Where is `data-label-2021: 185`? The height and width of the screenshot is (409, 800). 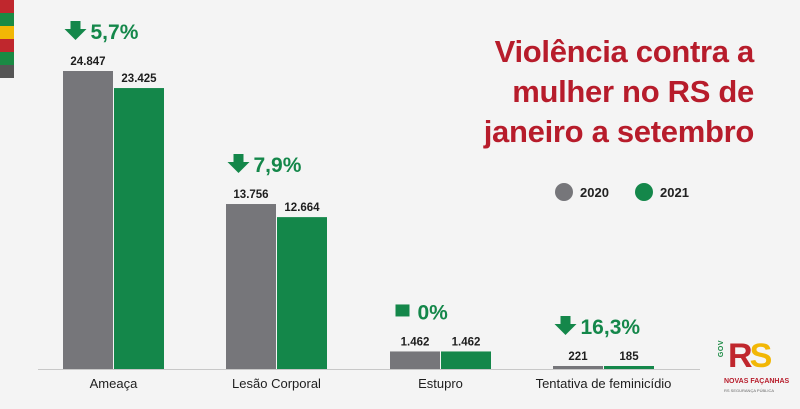 data-label-2021: 185 is located at coordinates (629, 357).